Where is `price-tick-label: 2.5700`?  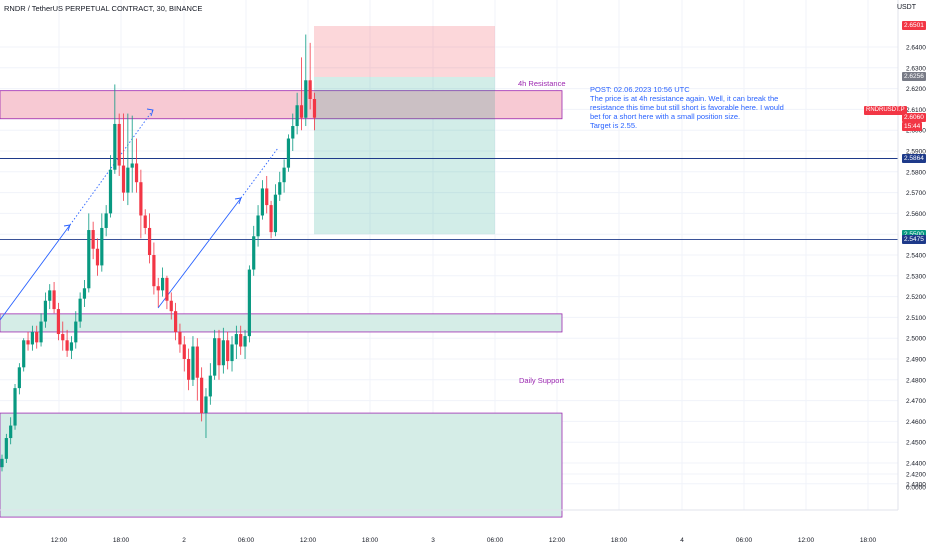 price-tick-label: 2.5700 is located at coordinates (916, 193).